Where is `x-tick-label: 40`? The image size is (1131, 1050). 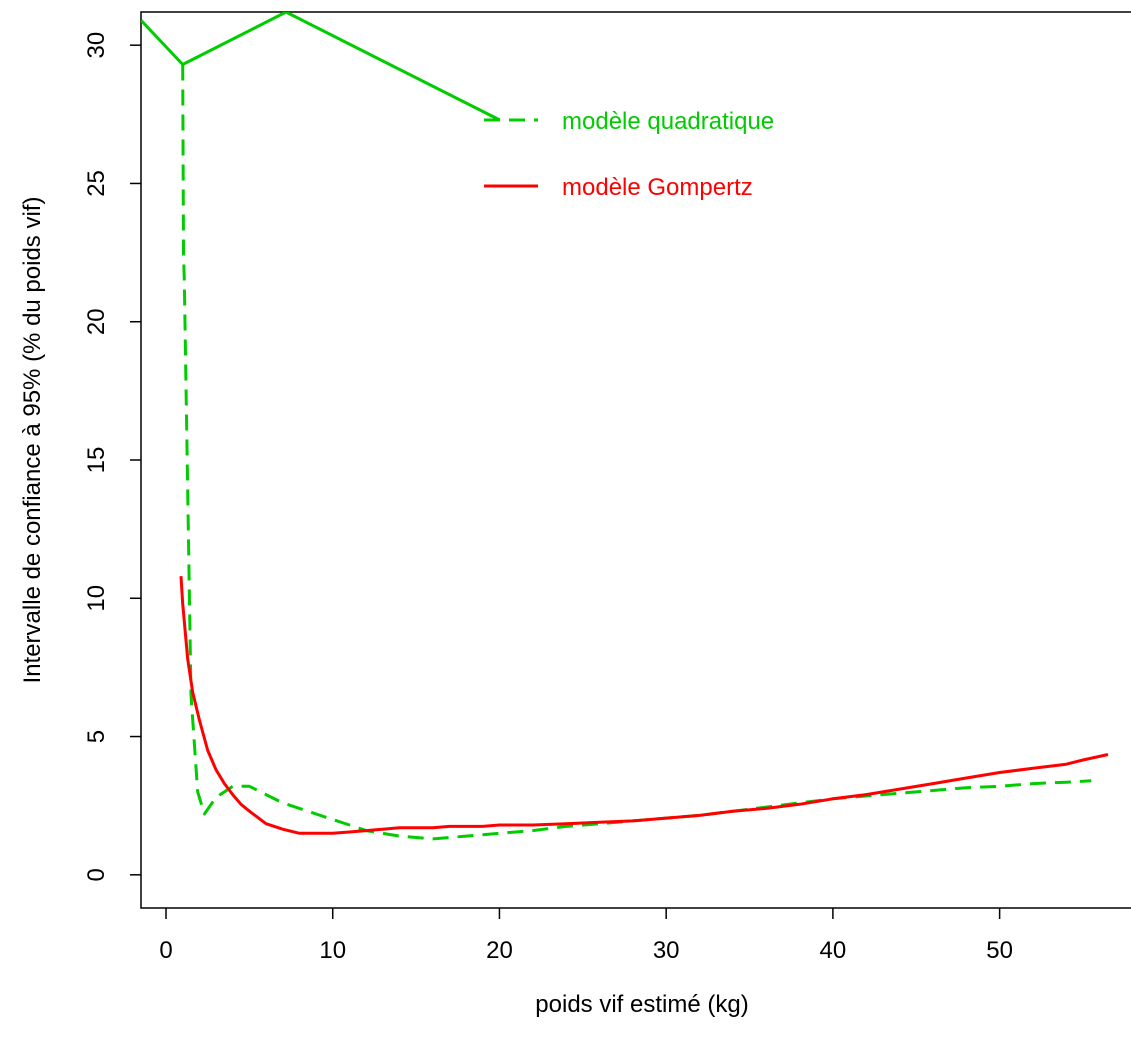
x-tick-label: 40 is located at coordinates (833, 950).